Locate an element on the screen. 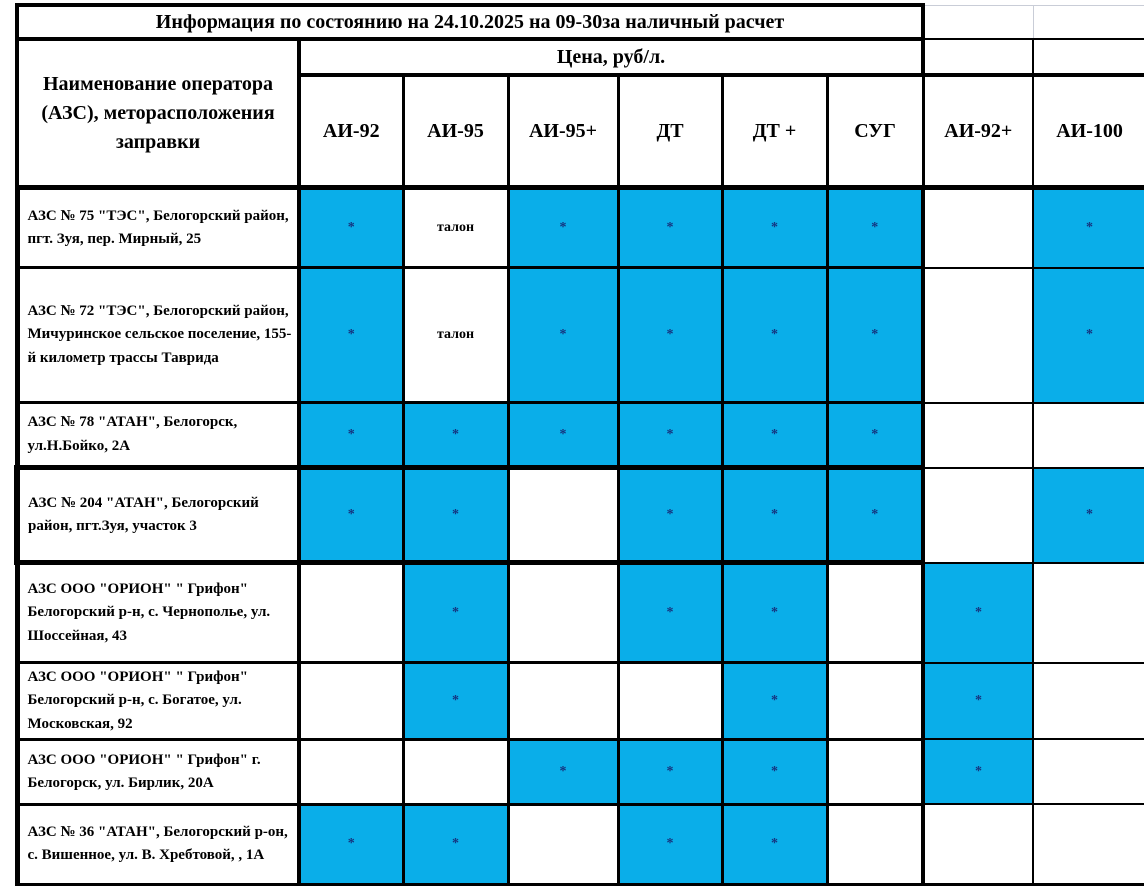 Image resolution: width=1144 pixels, height=888 pixels. column-header-sug: СУГ is located at coordinates (875, 131).